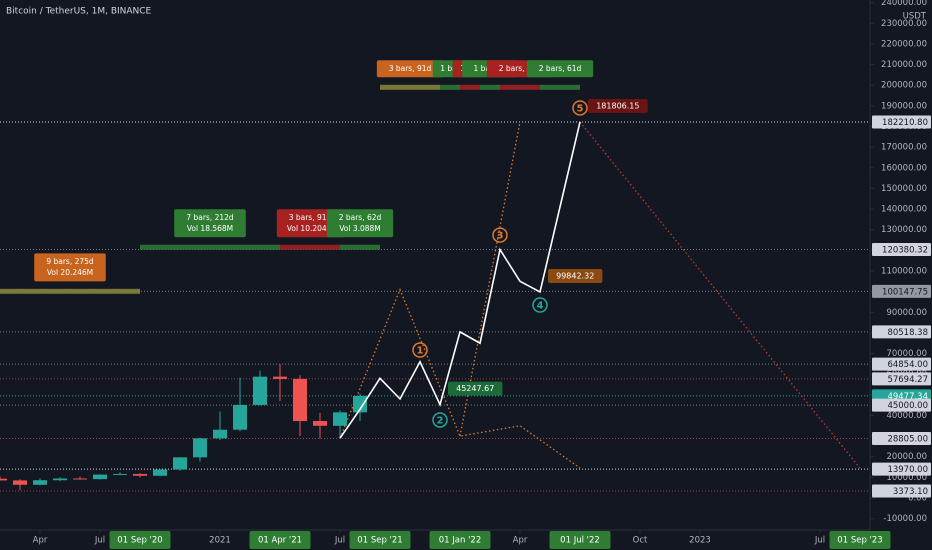 The image size is (932, 550). I want to click on wave-label: 3, so click(500, 236).